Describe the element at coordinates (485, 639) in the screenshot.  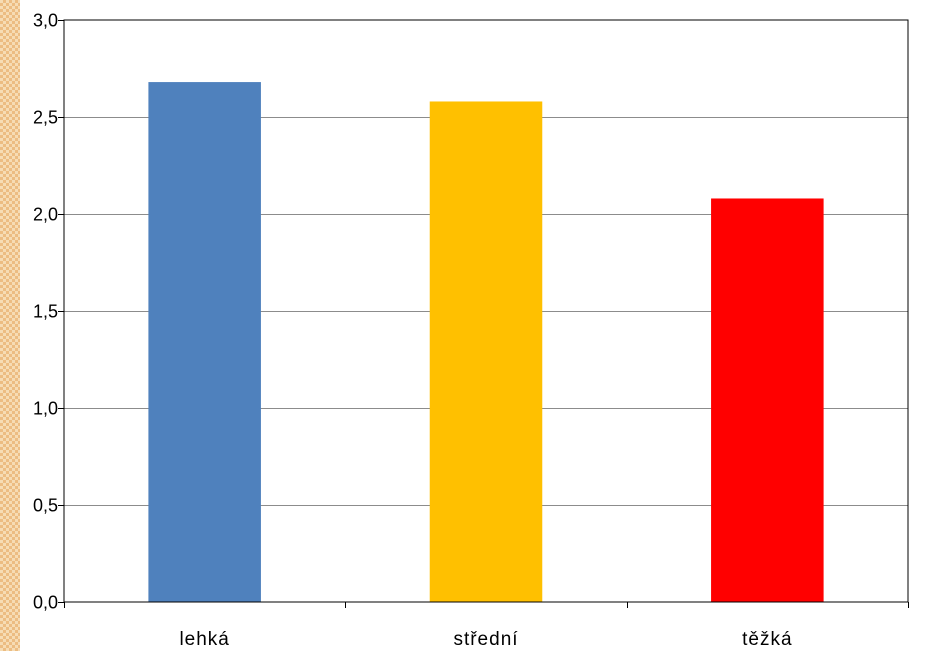
I see `x-category-label: střední` at that location.